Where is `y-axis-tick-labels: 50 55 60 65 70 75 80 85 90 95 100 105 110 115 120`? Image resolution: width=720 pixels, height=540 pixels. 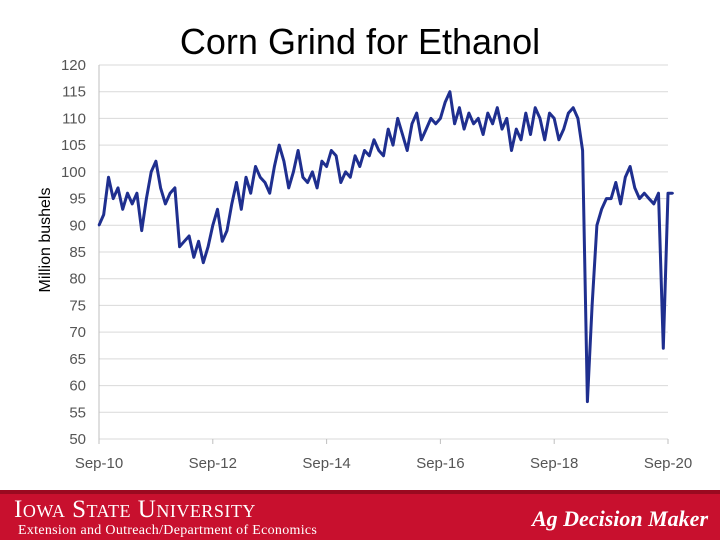
y-axis-tick-labels: 50 55 60 65 70 75 80 85 90 95 100 105 110 115 120 is located at coordinates (73, 252).